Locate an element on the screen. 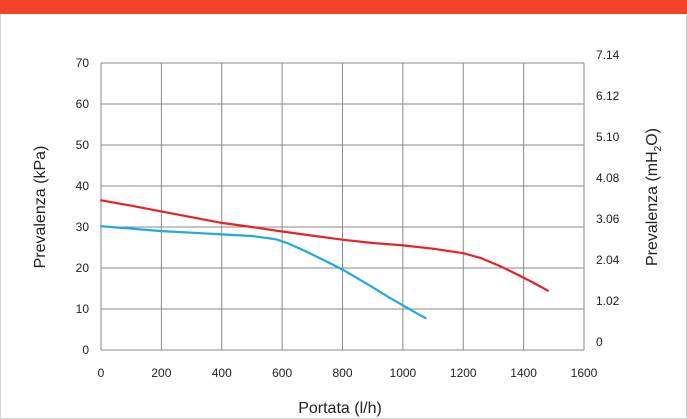 The width and height of the screenshot is (687, 419). x-tick-label: 1600 is located at coordinates (584, 373).